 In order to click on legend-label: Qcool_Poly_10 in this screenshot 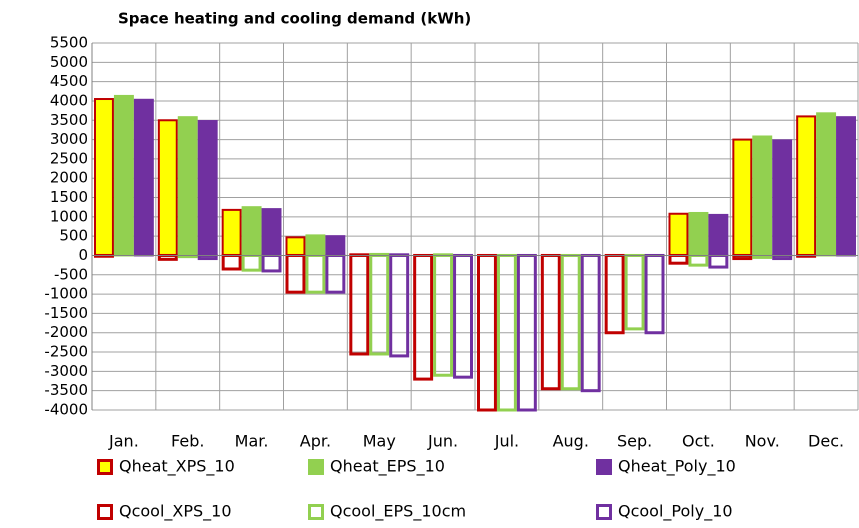, I will do `click(675, 512)`.